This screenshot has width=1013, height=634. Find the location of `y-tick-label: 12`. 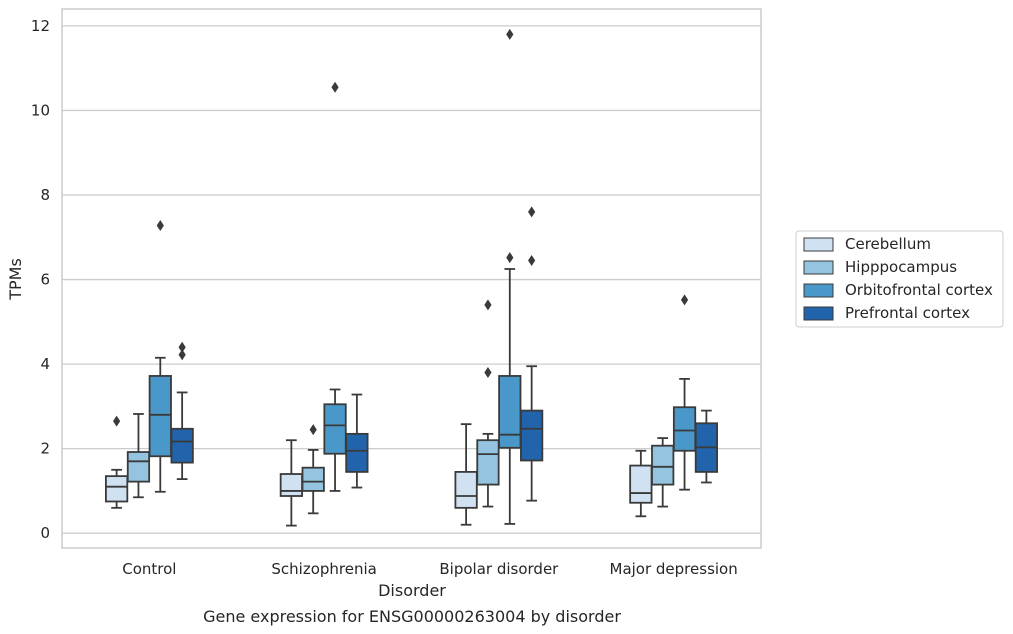

y-tick-label: 12 is located at coordinates (40, 26).